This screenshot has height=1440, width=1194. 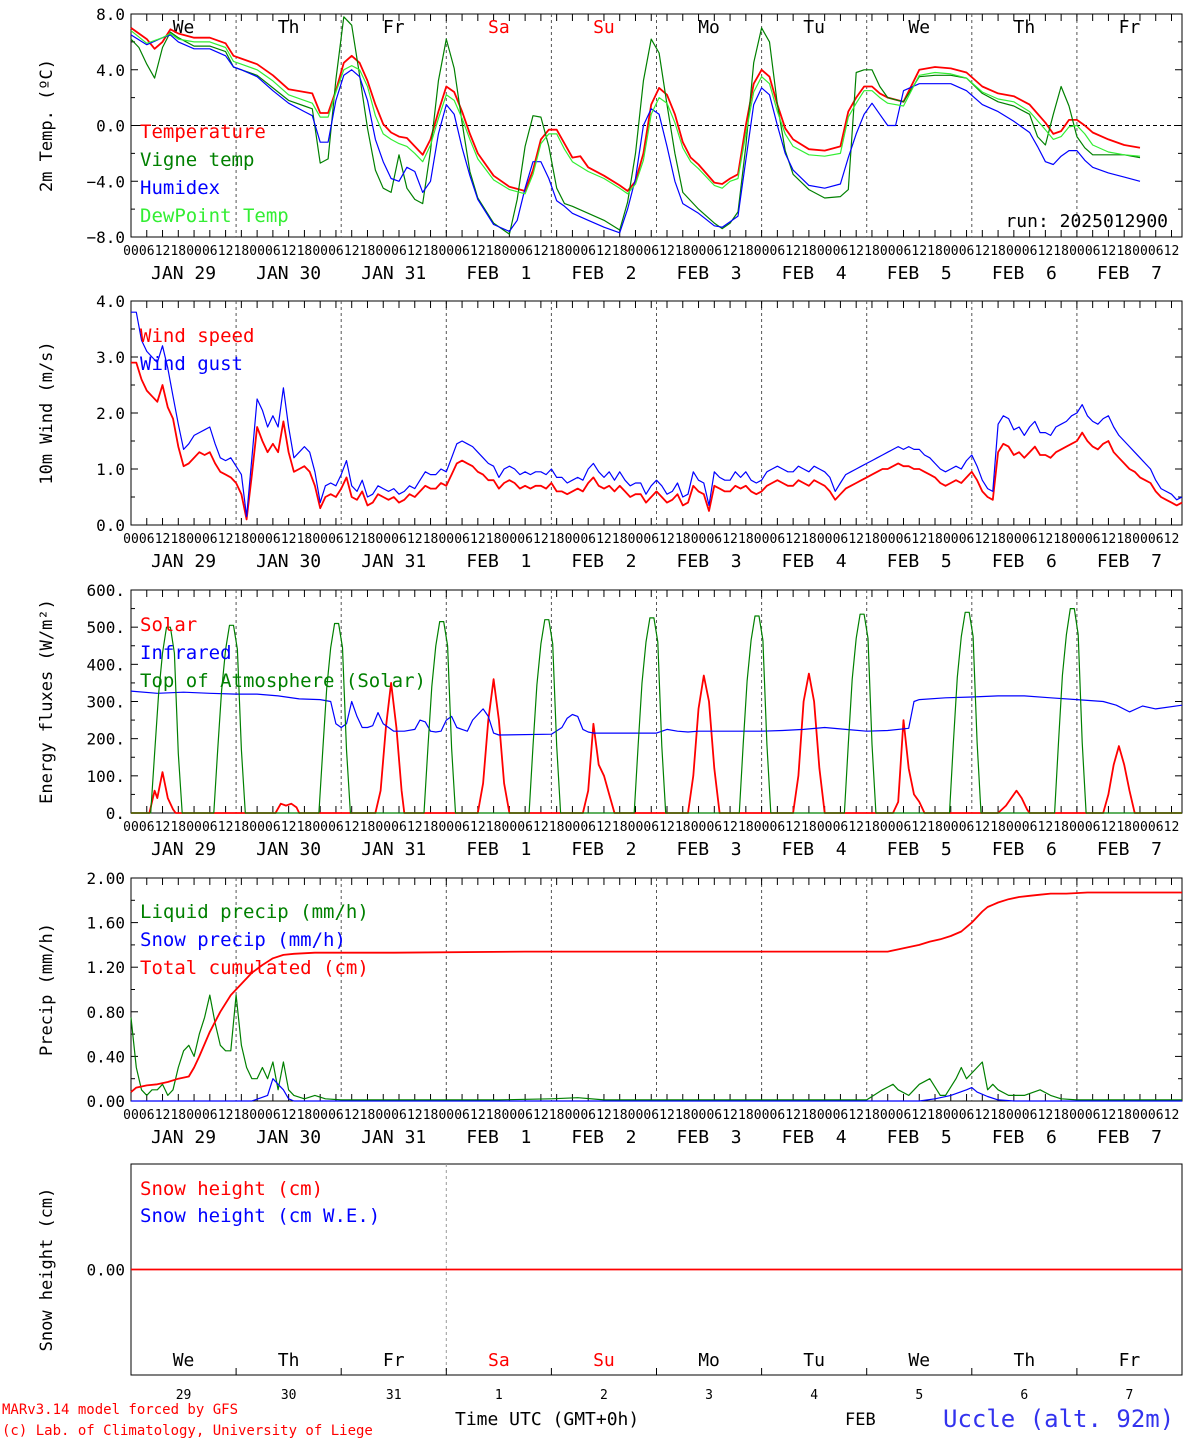 I want to click on series-line-dewpoint-temp, so click(x=635, y=112).